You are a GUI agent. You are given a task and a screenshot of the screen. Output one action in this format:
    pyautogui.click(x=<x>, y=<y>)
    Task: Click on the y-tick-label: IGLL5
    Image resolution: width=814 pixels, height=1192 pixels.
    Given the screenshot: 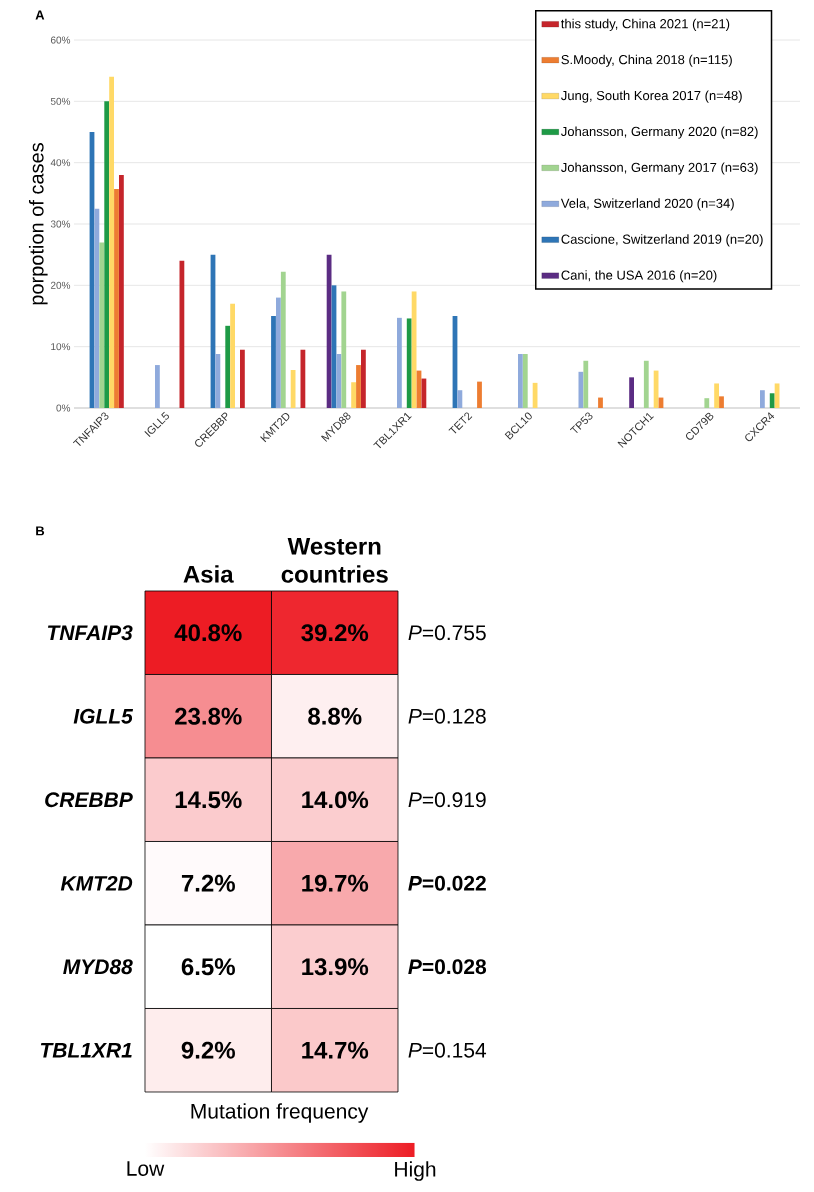 What is the action you would take?
    pyautogui.click(x=103, y=716)
    